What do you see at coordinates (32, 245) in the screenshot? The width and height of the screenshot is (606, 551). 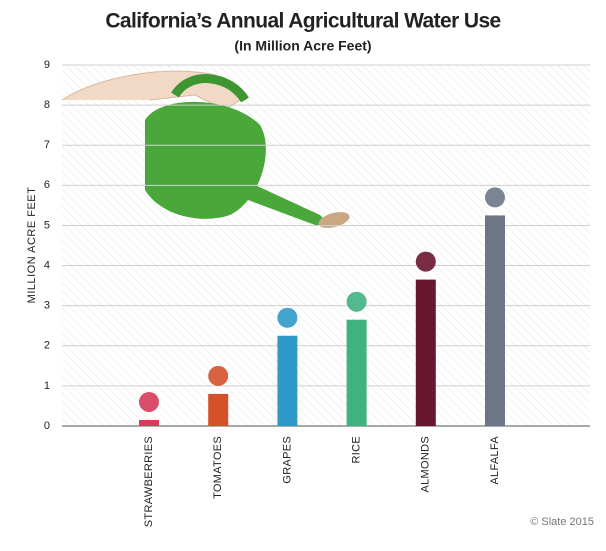 I see `y-axis-label: MILLION ACRE FEET` at bounding box center [32, 245].